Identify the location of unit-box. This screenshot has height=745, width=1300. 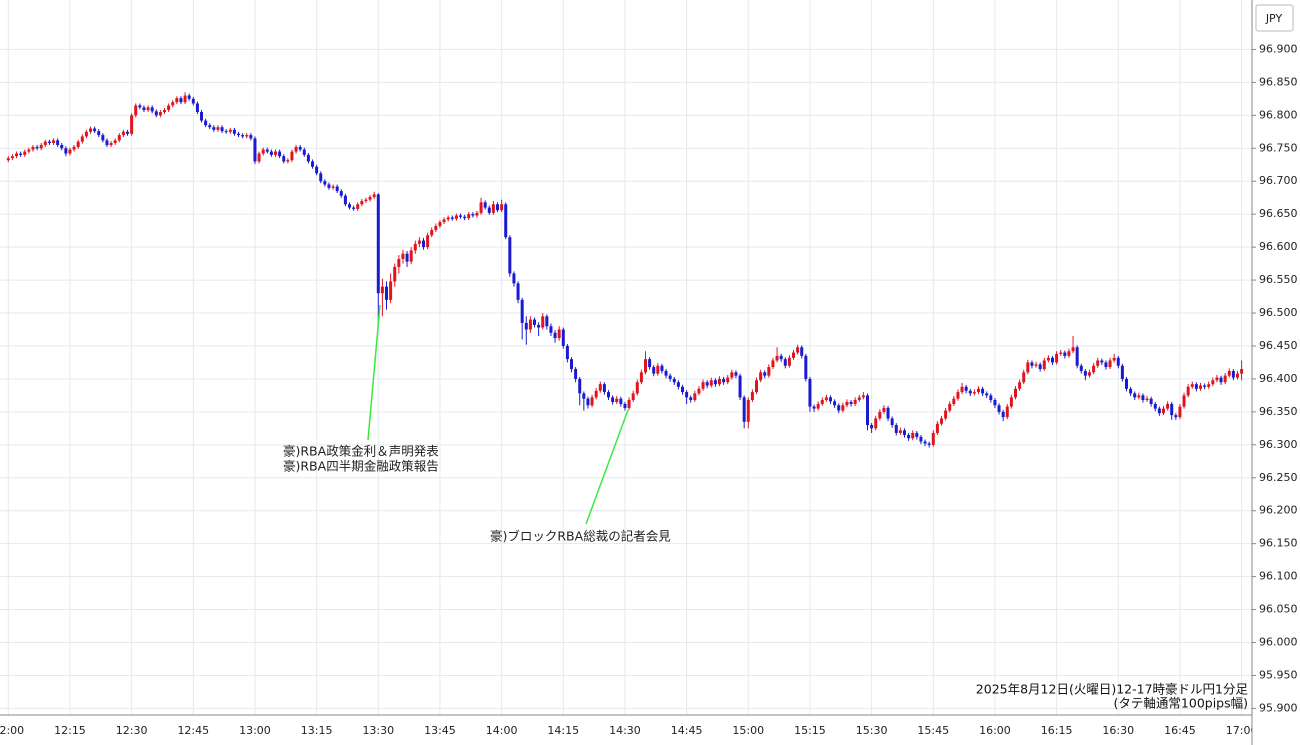
(1274, 18).